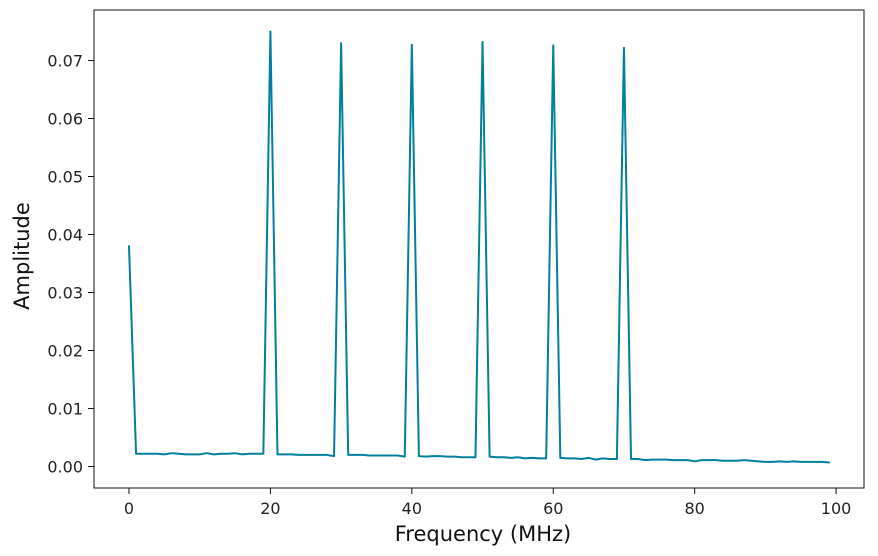  Describe the element at coordinates (487, 503) in the screenshot. I see `x-axis-ticks: 0 20 40 60 80 100` at that location.